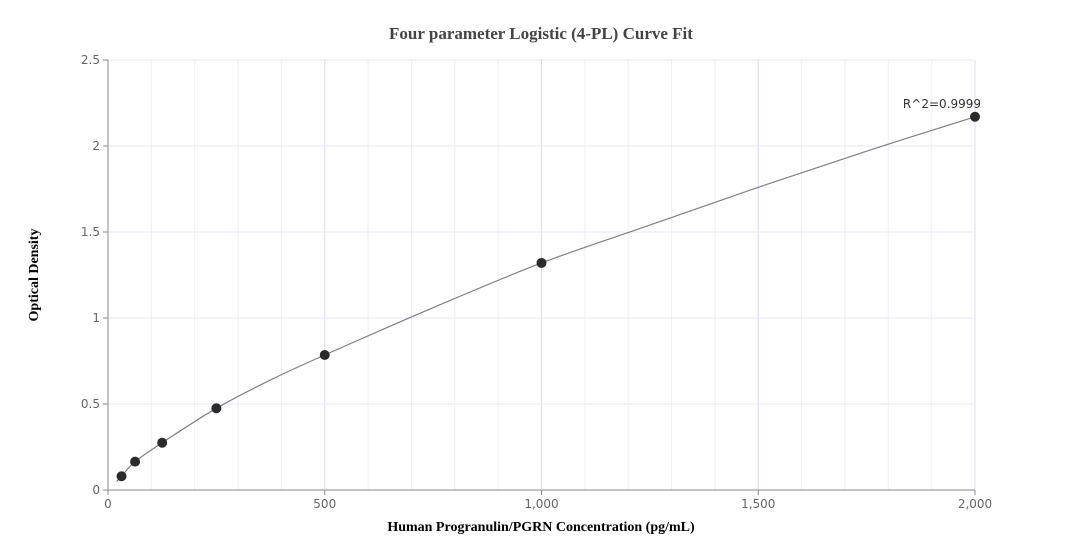 Image resolution: width=1083 pixels, height=560 pixels. I want to click on x-tick-label: 1,500, so click(758, 504).